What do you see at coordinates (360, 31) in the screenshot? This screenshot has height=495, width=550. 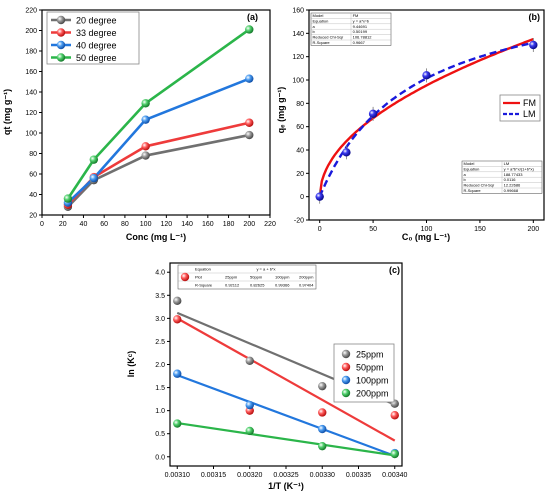 I see `table-cell: 0.50199` at bounding box center [360, 31].